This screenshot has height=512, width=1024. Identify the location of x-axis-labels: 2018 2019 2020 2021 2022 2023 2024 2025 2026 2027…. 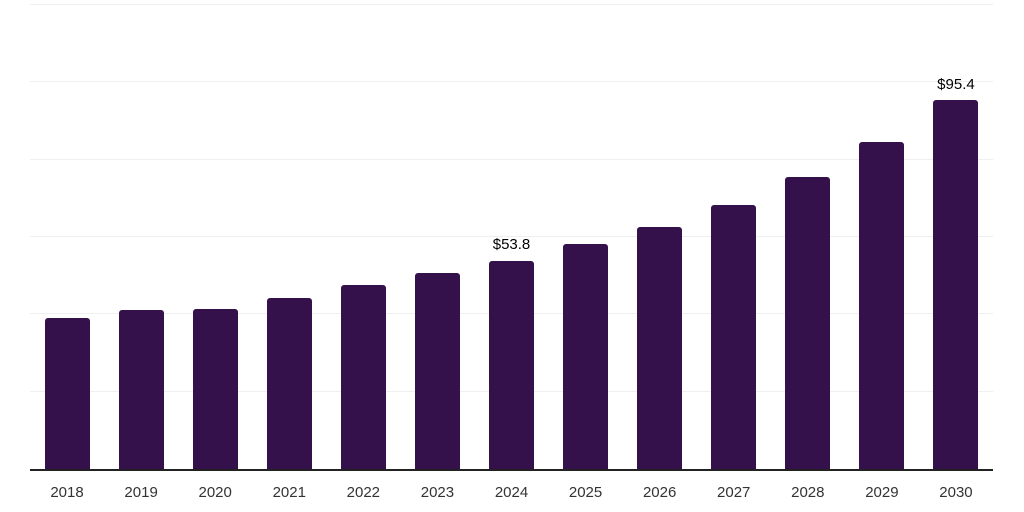
(511, 494).